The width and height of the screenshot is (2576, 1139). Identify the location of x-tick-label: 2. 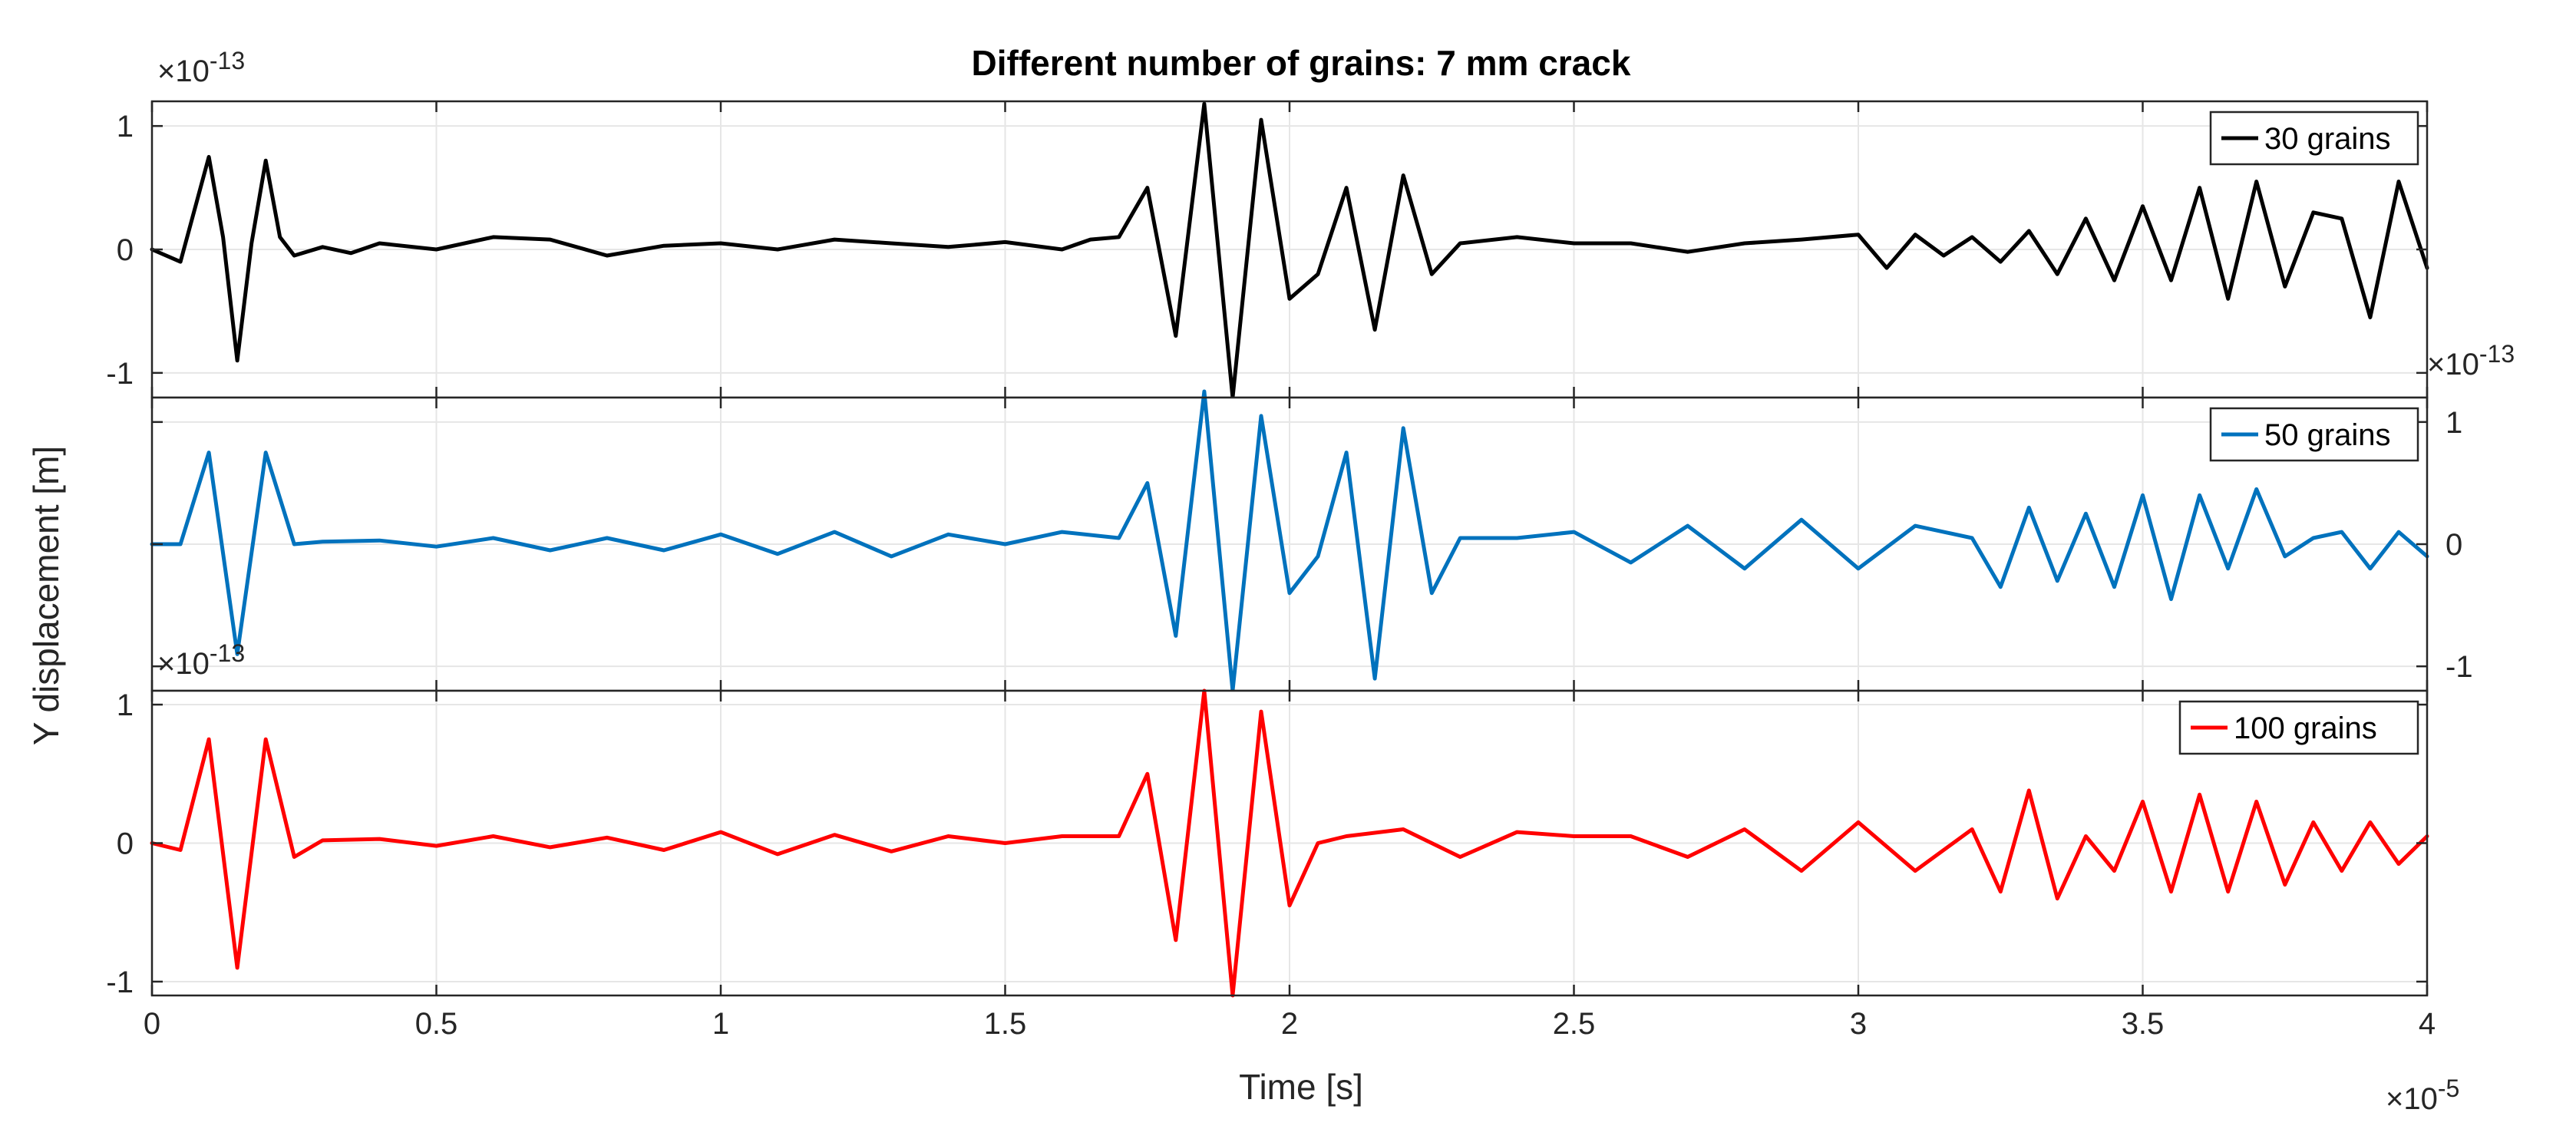
(1289, 1024).